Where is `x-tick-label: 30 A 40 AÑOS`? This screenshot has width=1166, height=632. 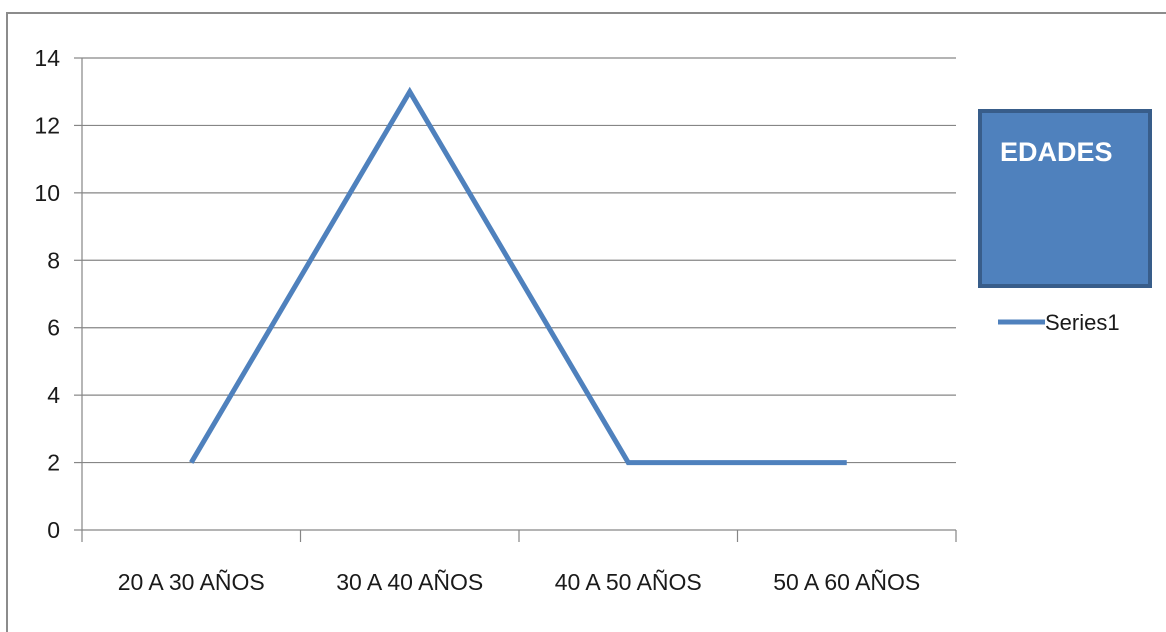 x-tick-label: 30 A 40 AÑOS is located at coordinates (409, 582).